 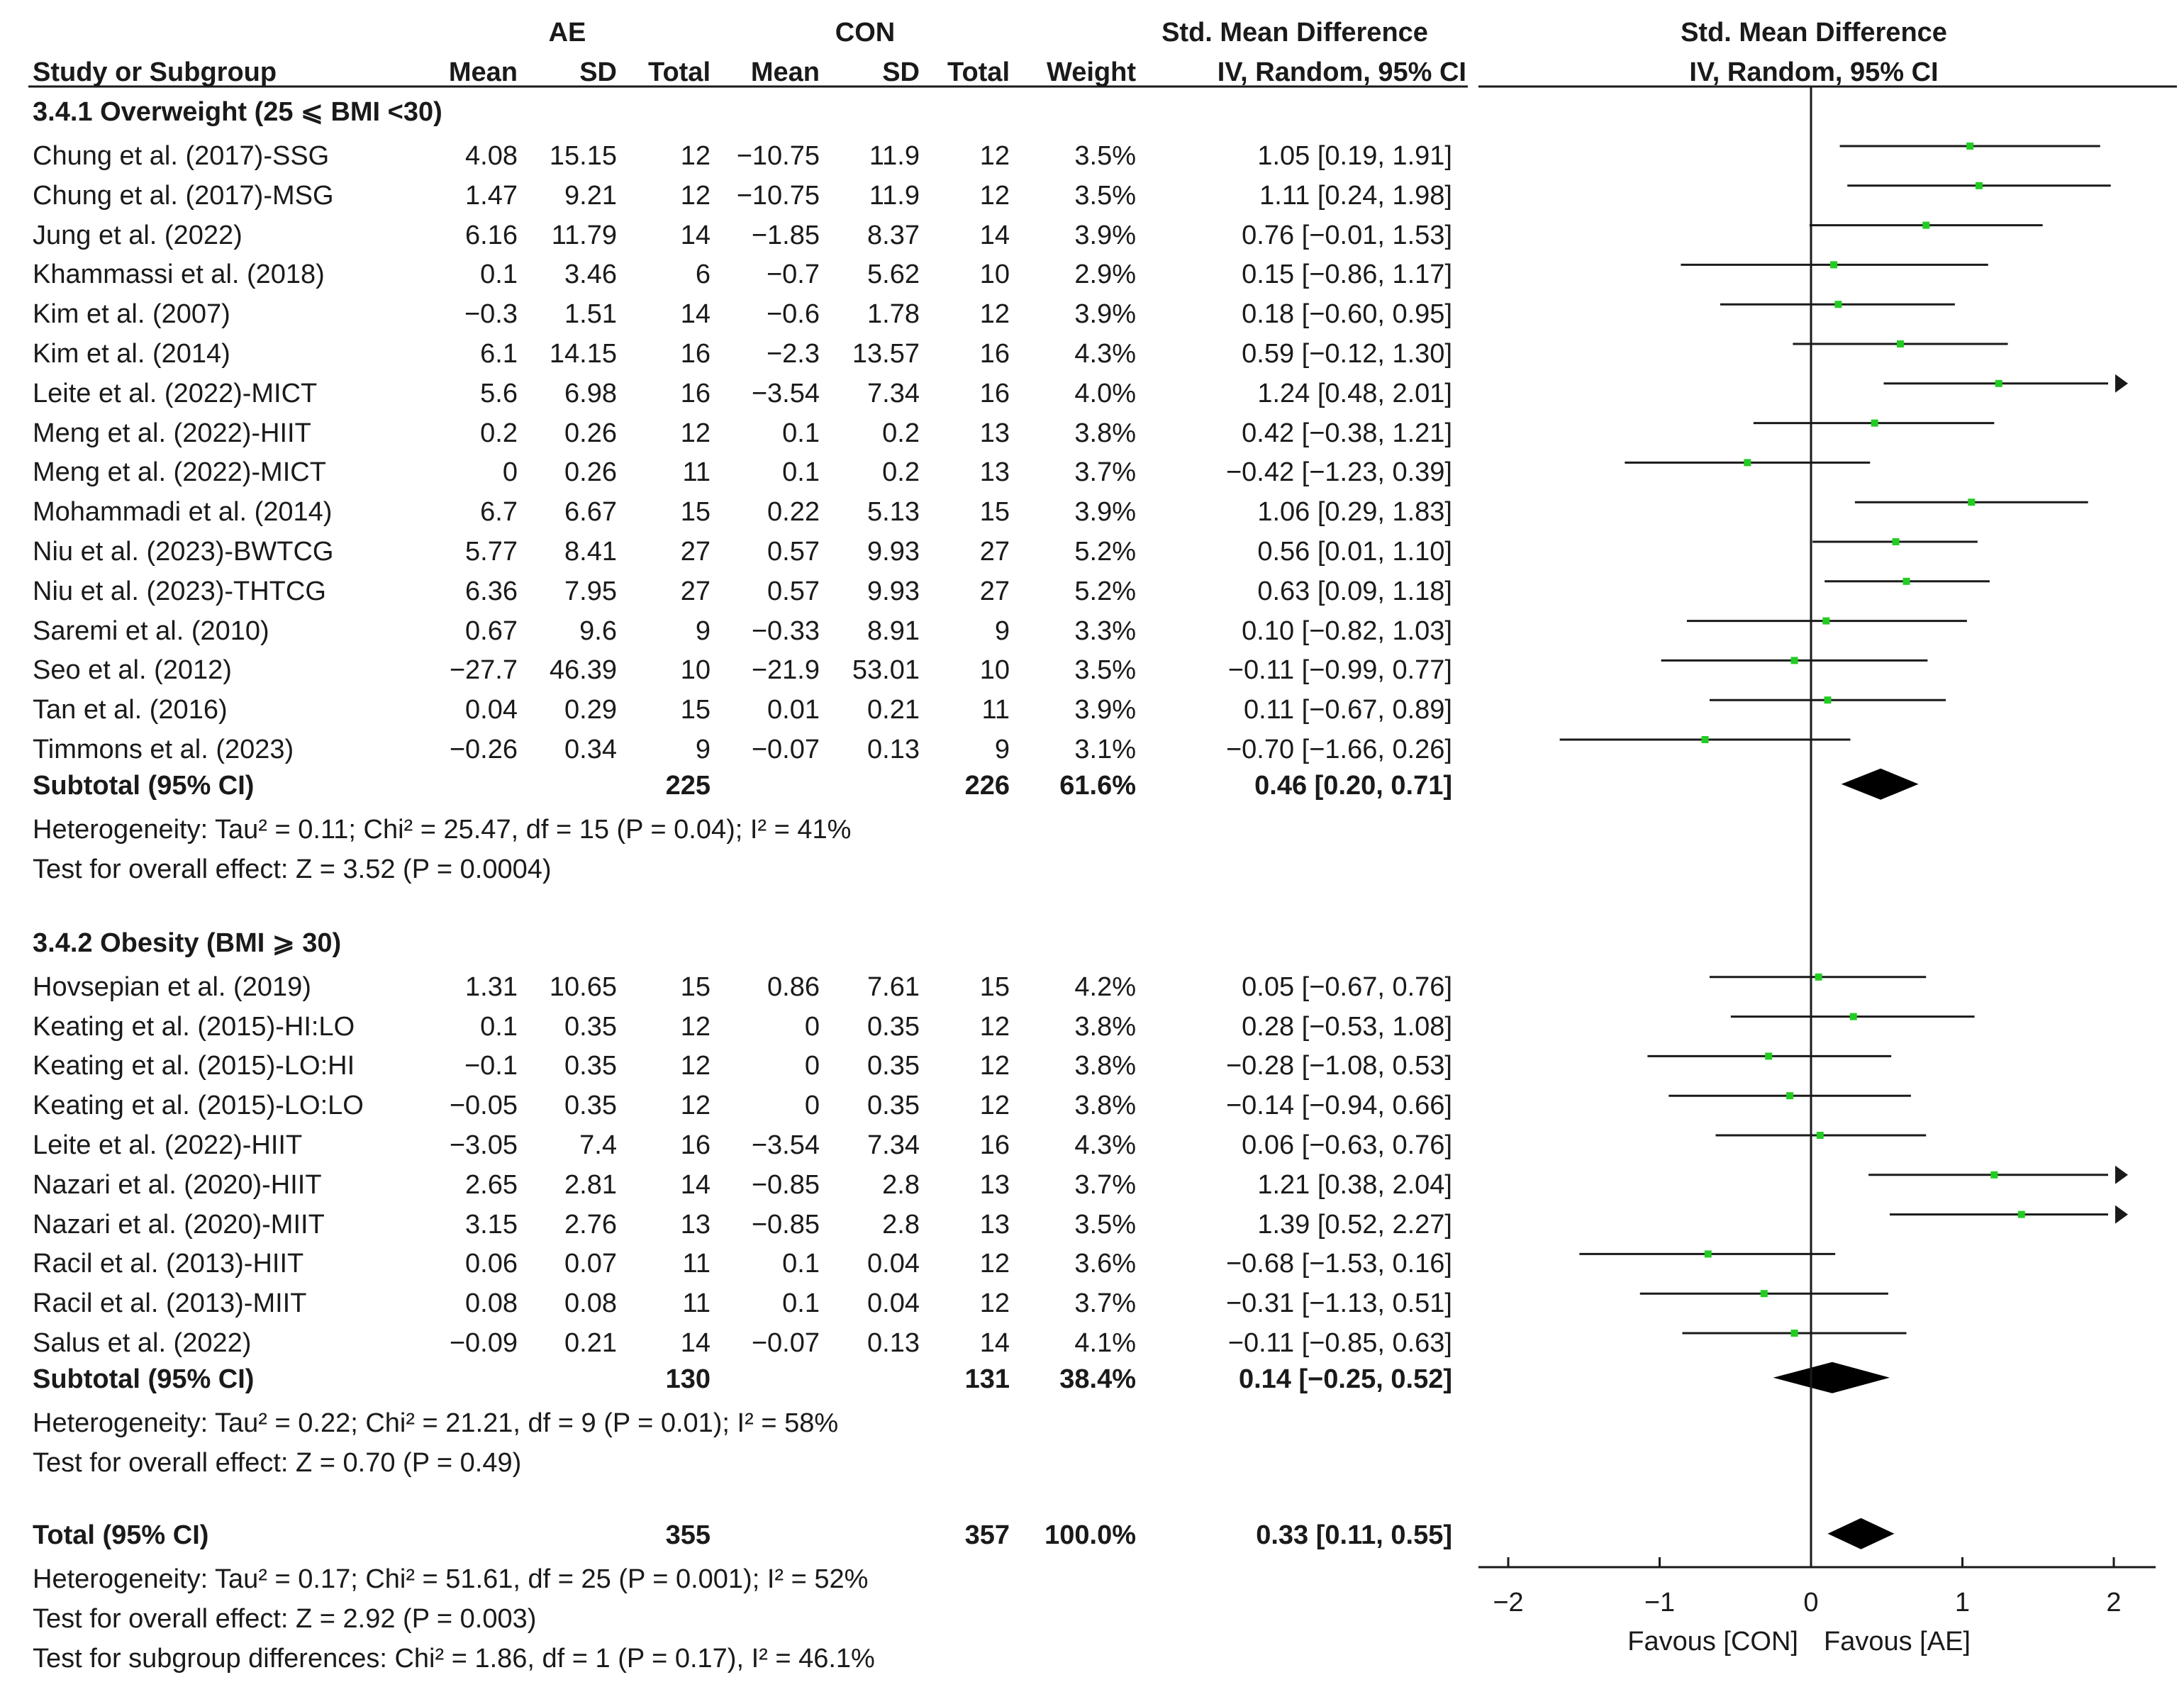 I want to click on header-study: Study or Subgroup, so click(x=155, y=72).